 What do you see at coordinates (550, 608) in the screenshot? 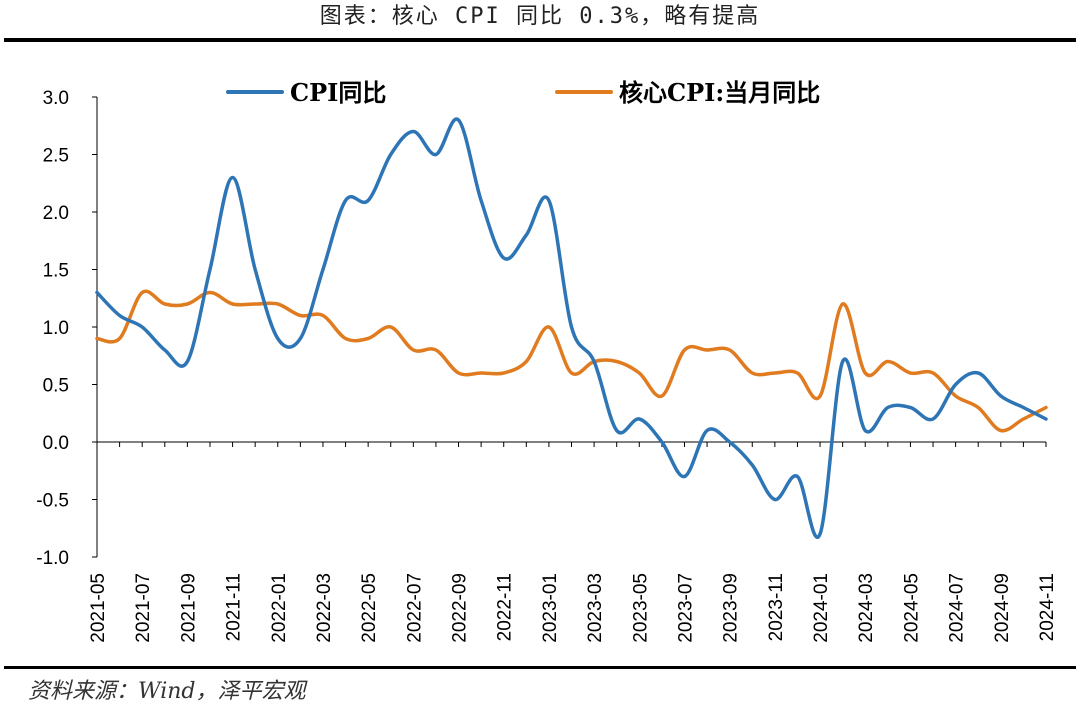
I see `x-tick-label: 2023-01` at bounding box center [550, 608].